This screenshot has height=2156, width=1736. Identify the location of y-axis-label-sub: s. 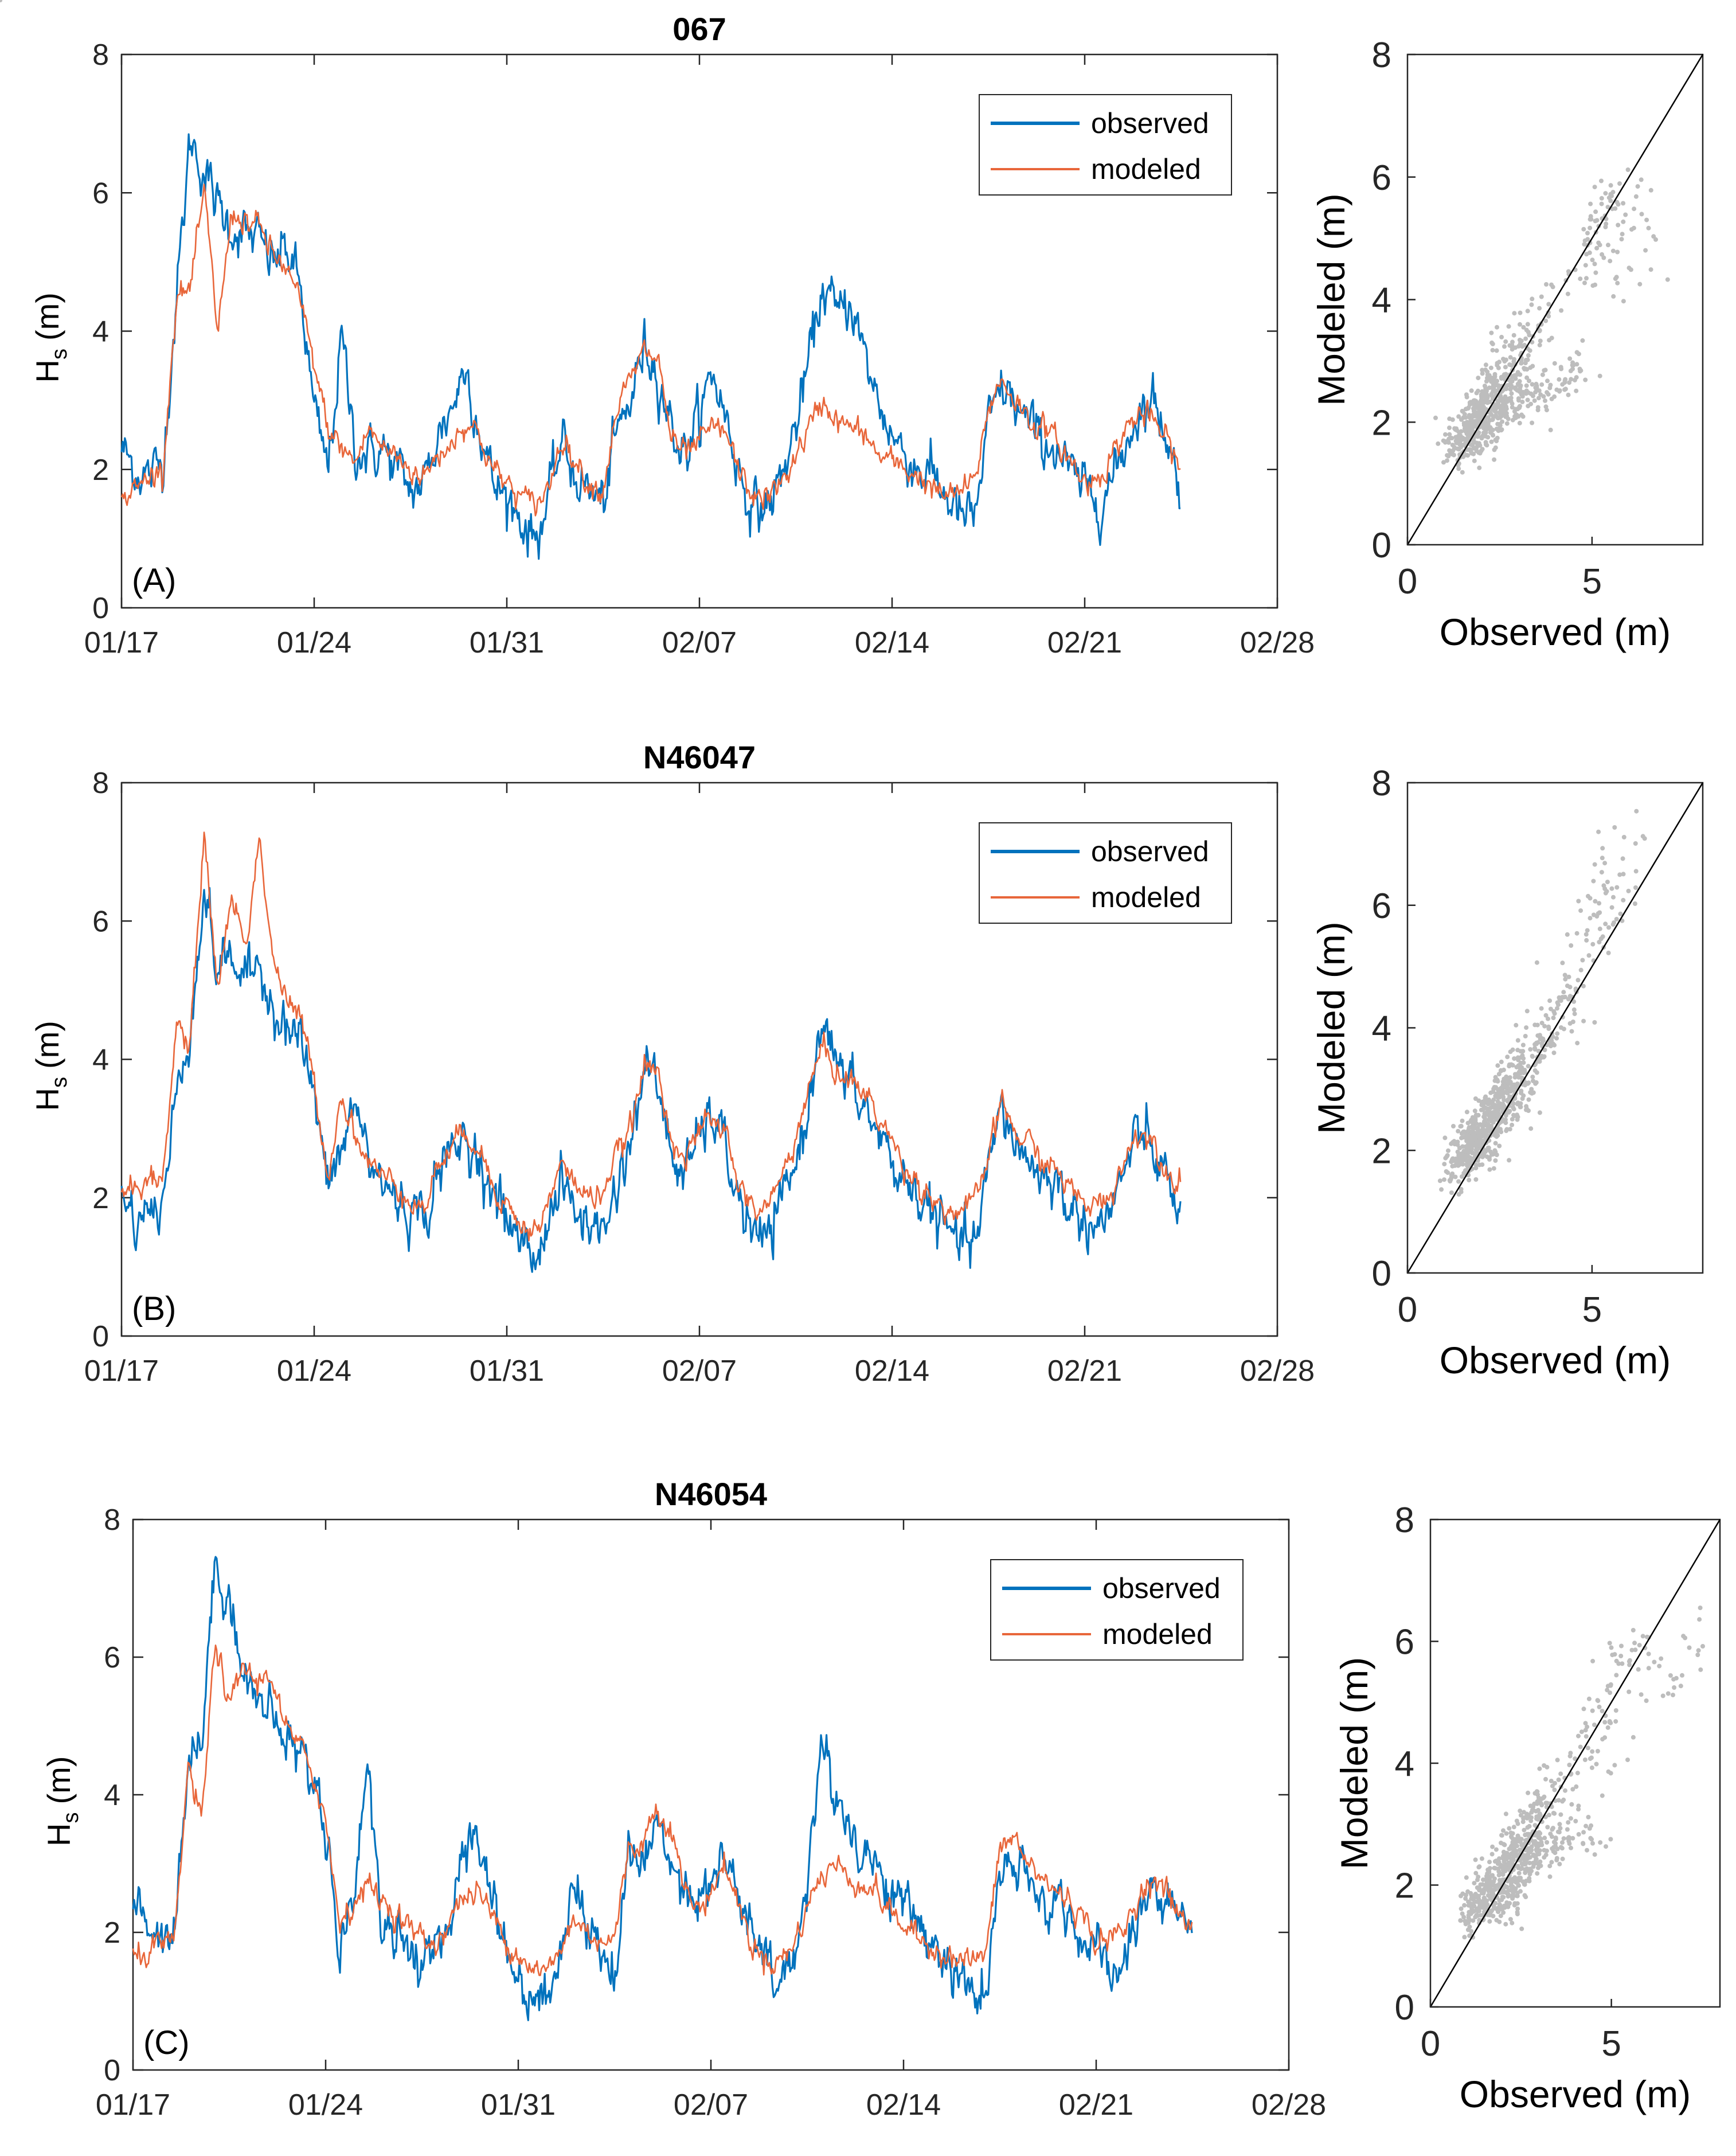
(60, 354).